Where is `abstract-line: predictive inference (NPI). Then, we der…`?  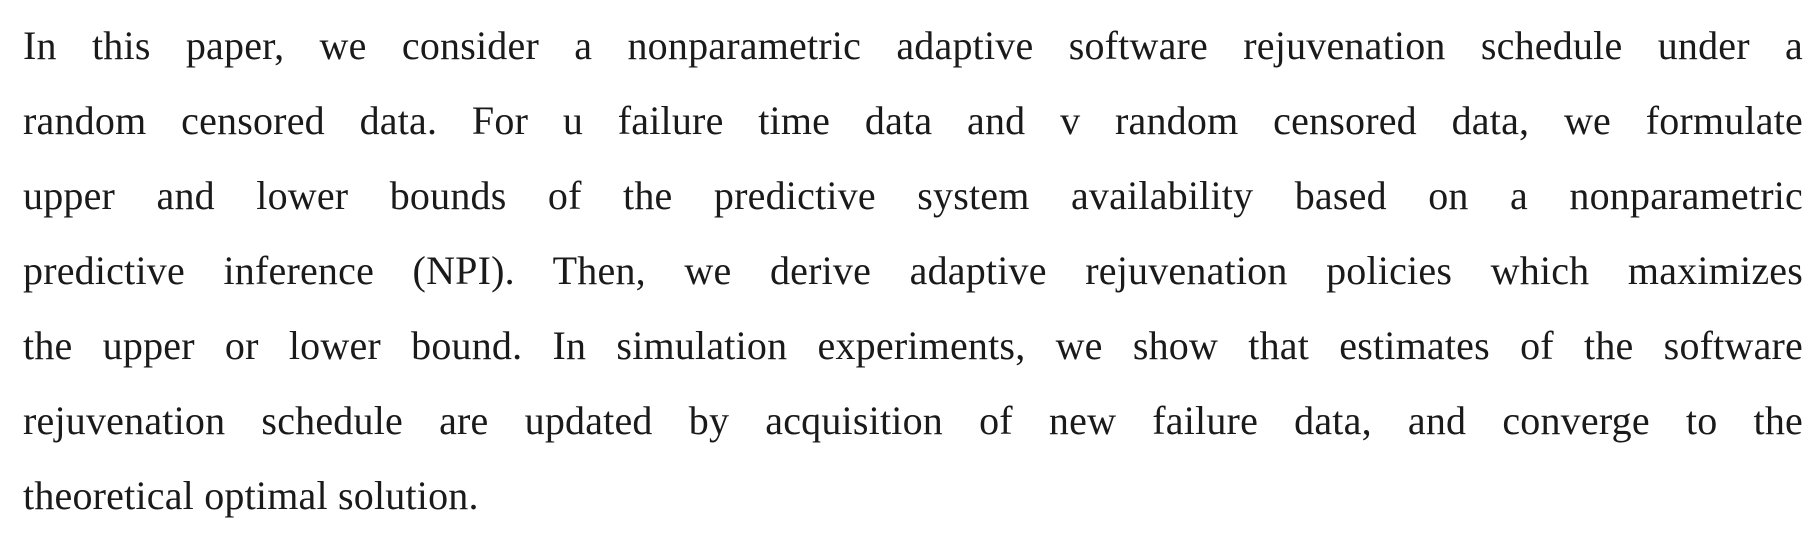
abstract-line: predictive inference (NPI). Then, we der… is located at coordinates (913, 270).